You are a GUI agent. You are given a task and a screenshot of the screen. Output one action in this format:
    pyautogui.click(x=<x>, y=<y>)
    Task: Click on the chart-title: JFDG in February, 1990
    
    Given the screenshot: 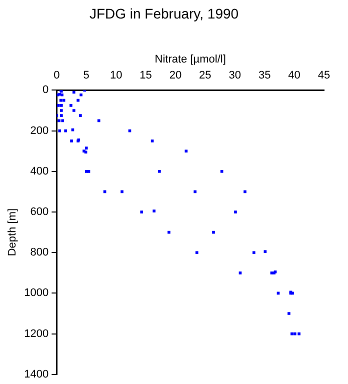 What is the action you would take?
    pyautogui.click(x=164, y=13)
    